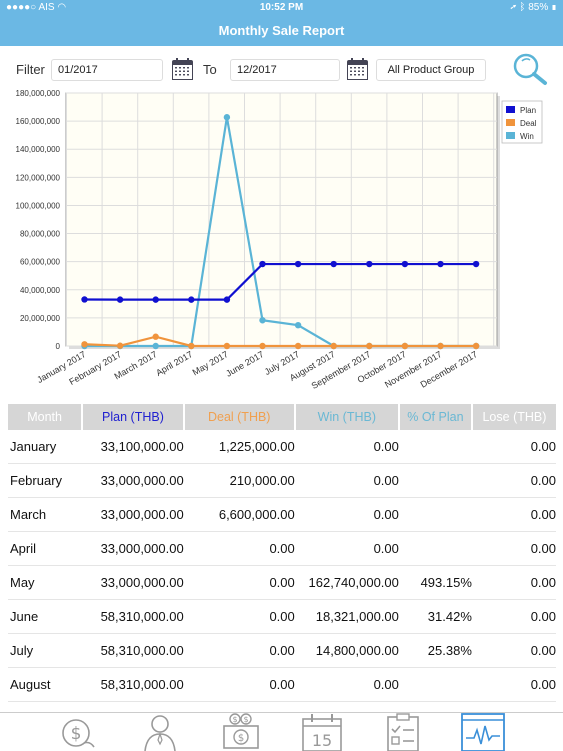  Describe the element at coordinates (45, 447) in the screenshot. I see `cell-month: January` at that location.